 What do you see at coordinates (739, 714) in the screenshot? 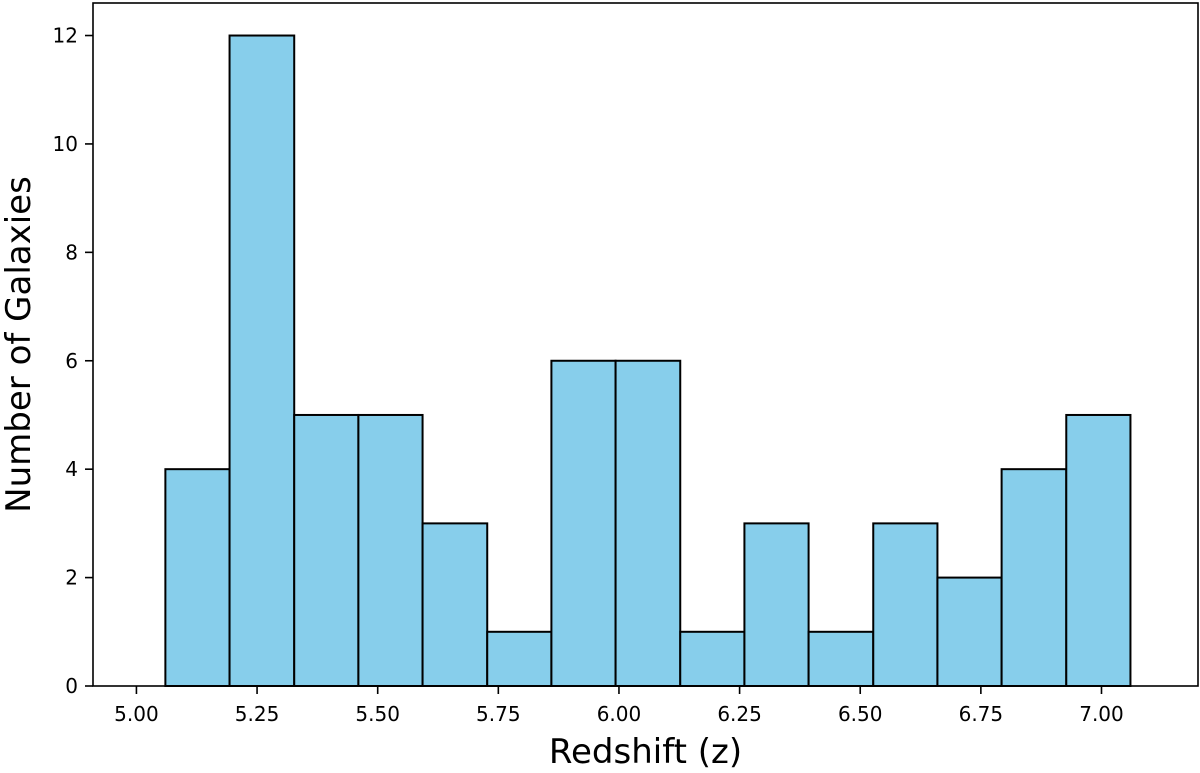
I see `x-tick-label: 6.25` at bounding box center [739, 714].